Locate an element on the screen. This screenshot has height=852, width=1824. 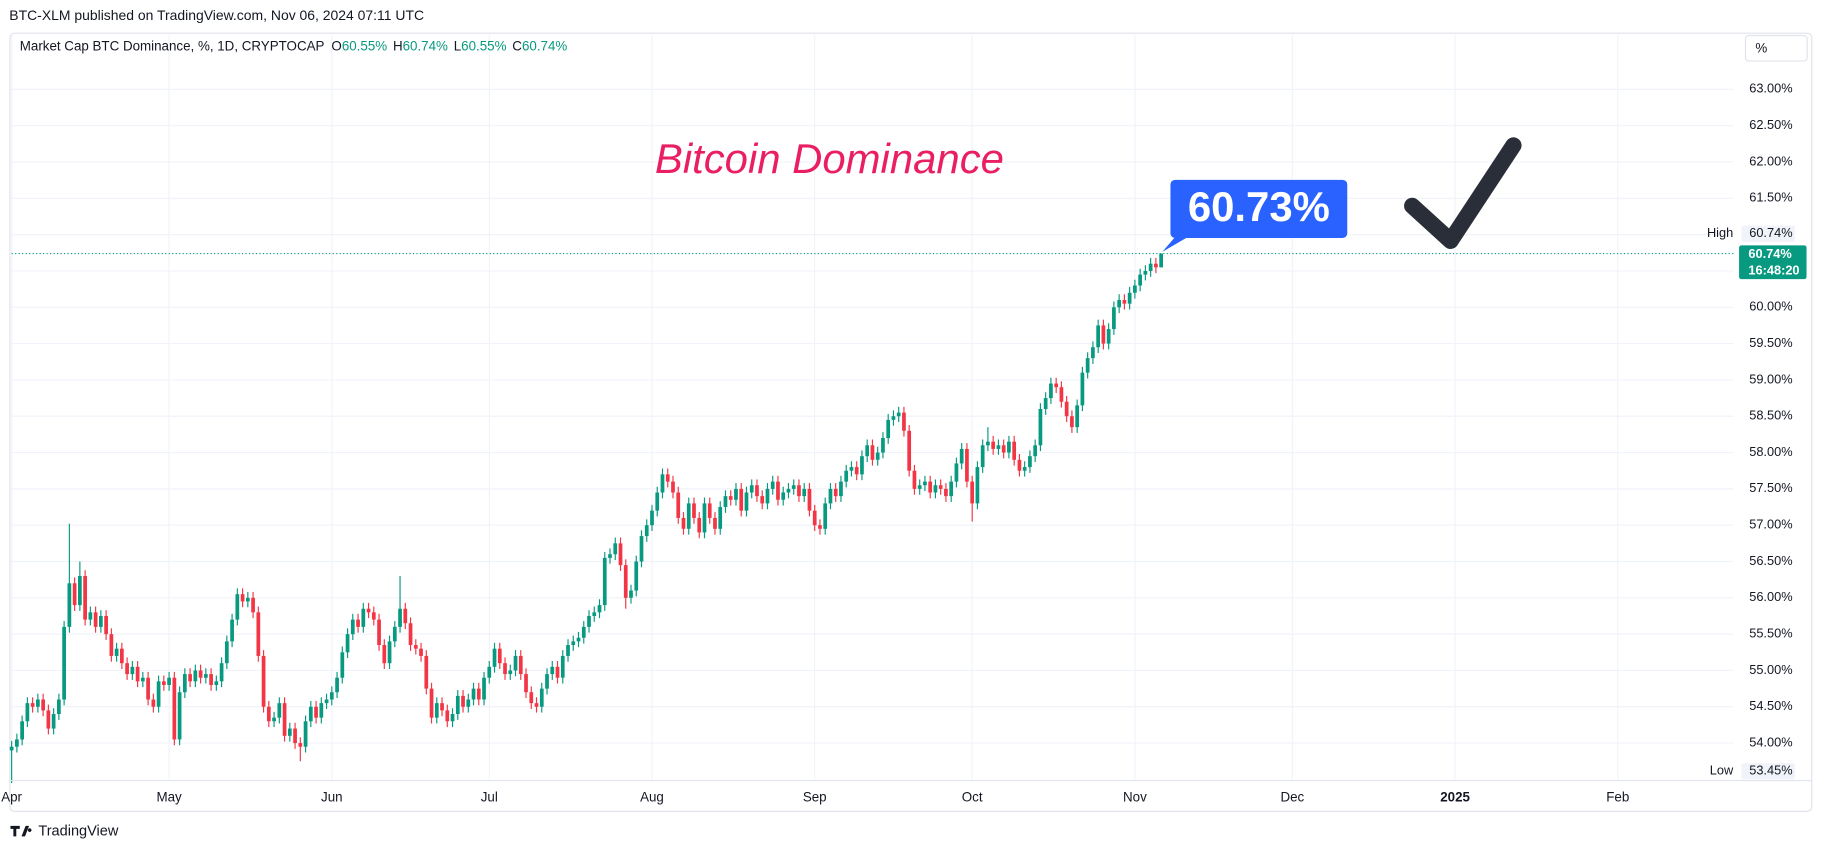
last-price-box is located at coordinates (1773, 262).